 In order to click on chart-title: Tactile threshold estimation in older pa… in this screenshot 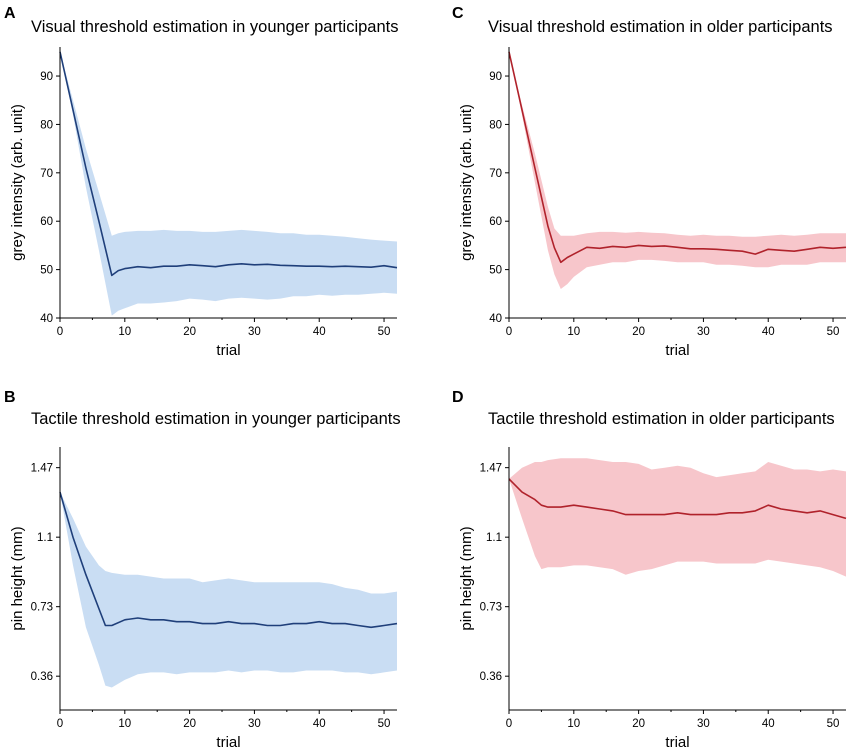, I will do `click(661, 419)`.